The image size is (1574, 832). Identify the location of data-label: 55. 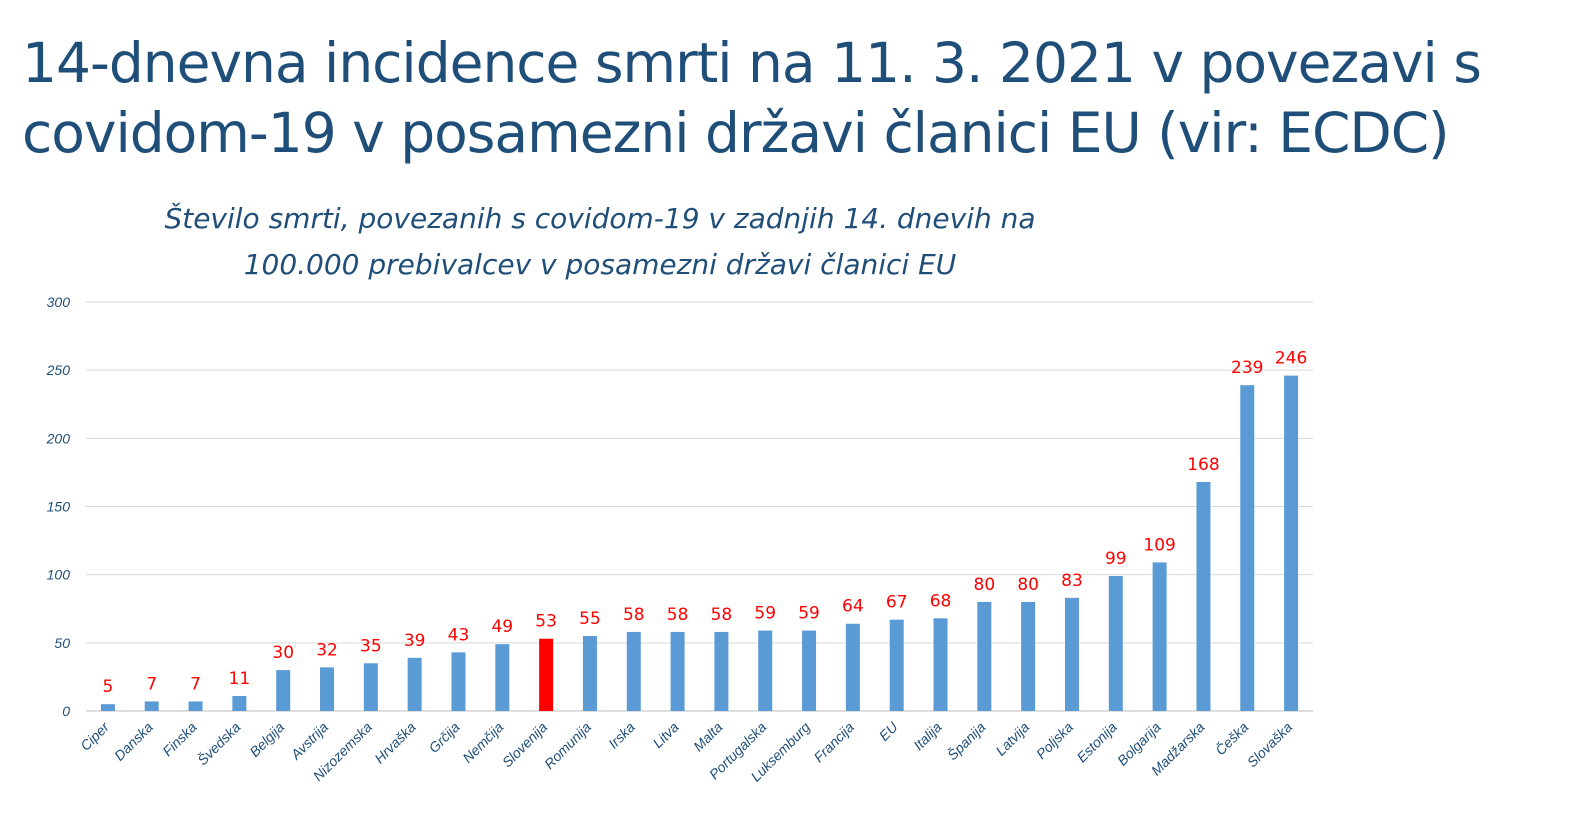
(590, 619).